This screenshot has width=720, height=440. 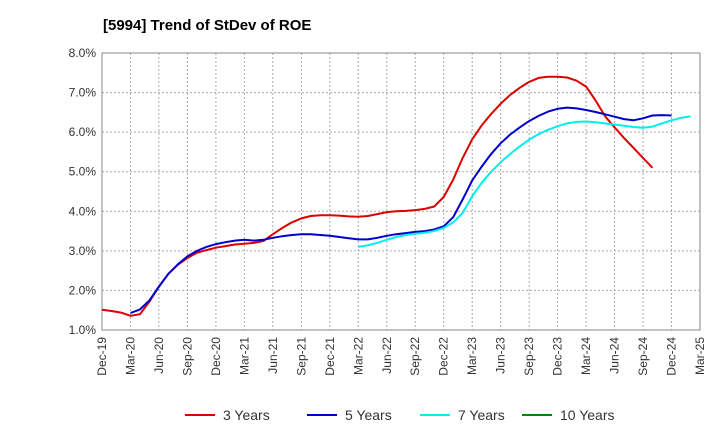 What do you see at coordinates (472, 356) in the screenshot?
I see `x-tick-label: Mar-23` at bounding box center [472, 356].